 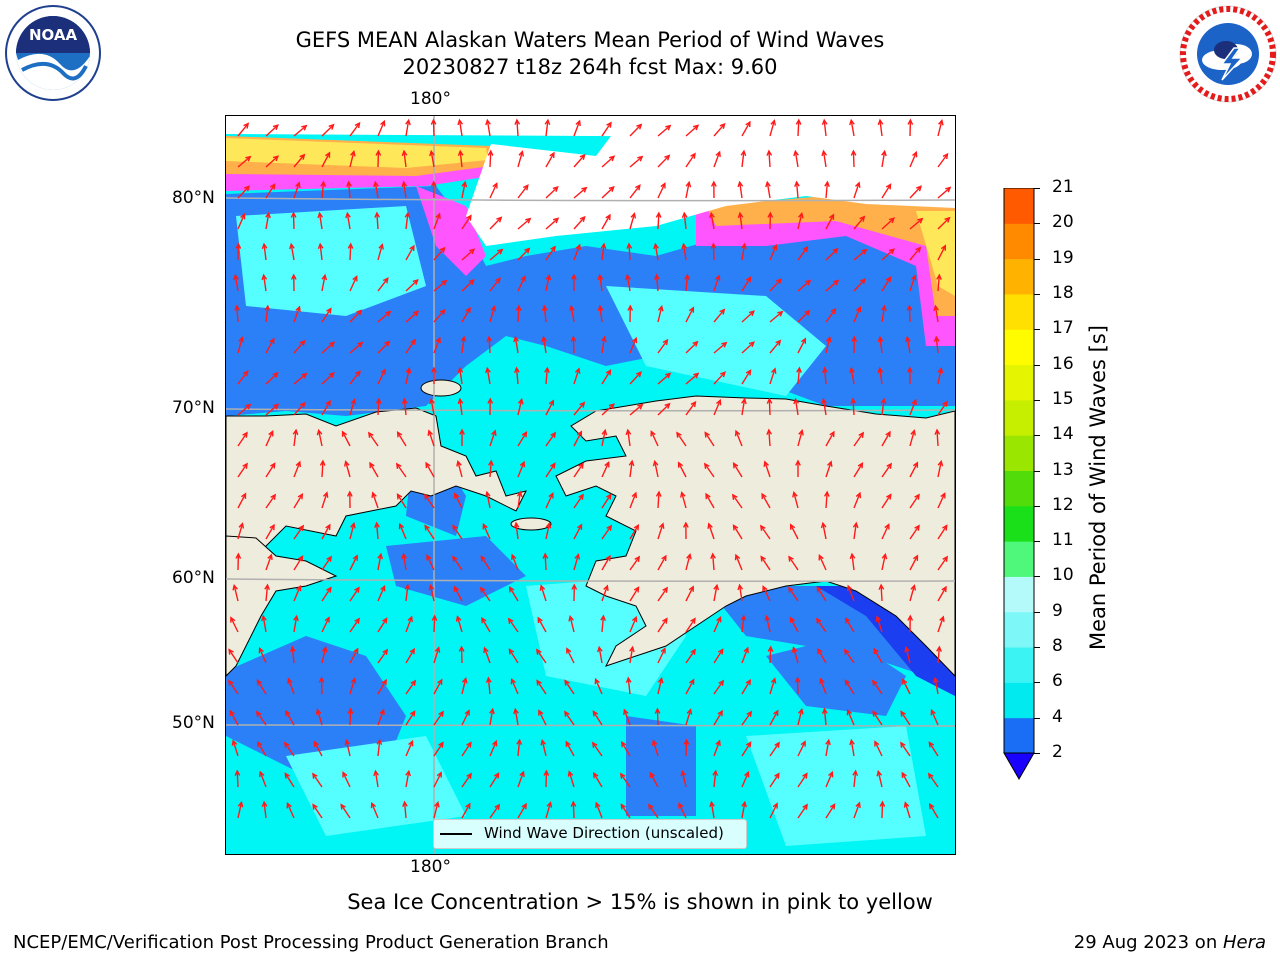 I want to click on footer-date-text: 29 Aug 2023 on, so click(x=1148, y=942).